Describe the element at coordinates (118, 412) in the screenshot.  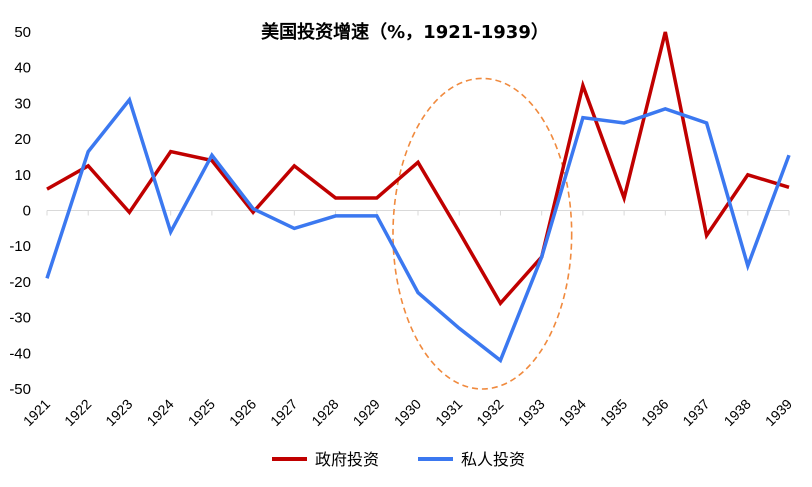
I see `x-tick-label: 1923` at that location.